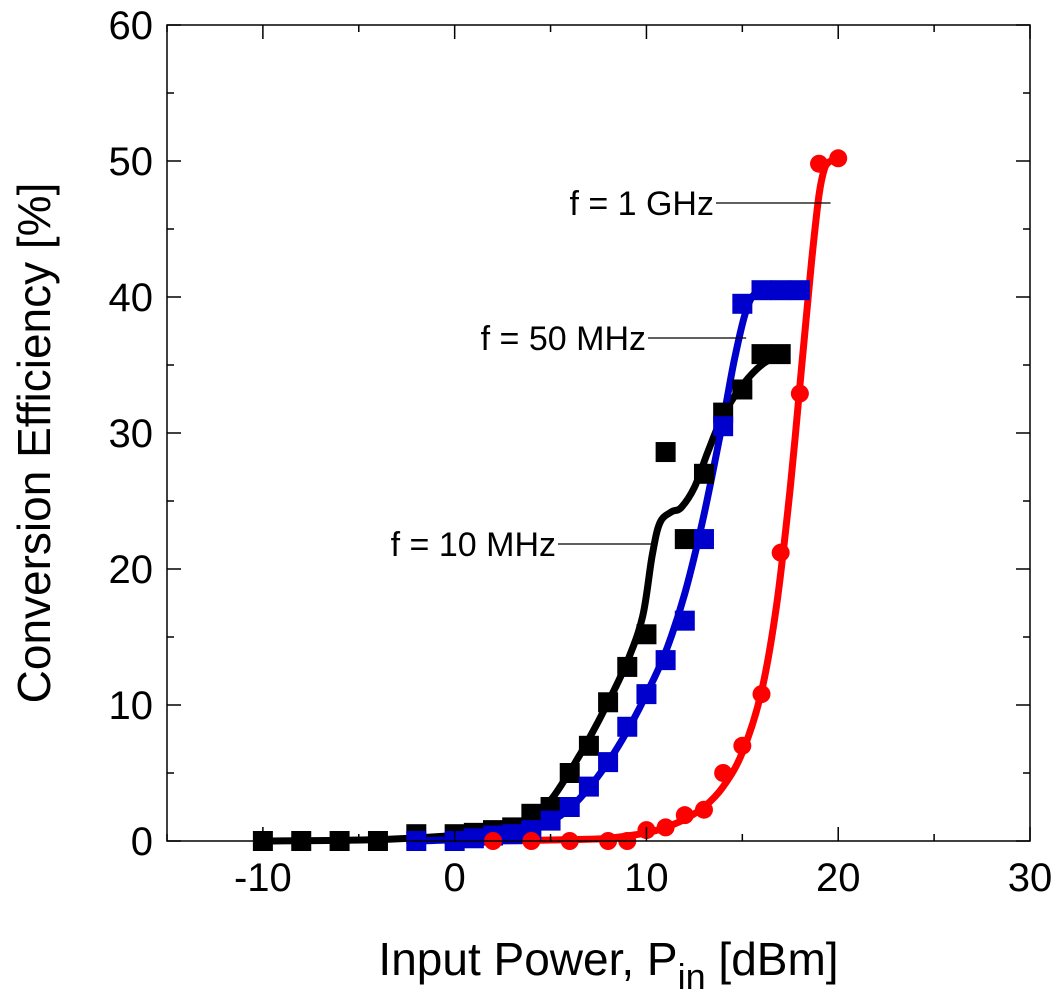 This screenshot has width=1056, height=1000. I want to click on y-axis-title: Conversion Efficiency [%], so click(34, 443).